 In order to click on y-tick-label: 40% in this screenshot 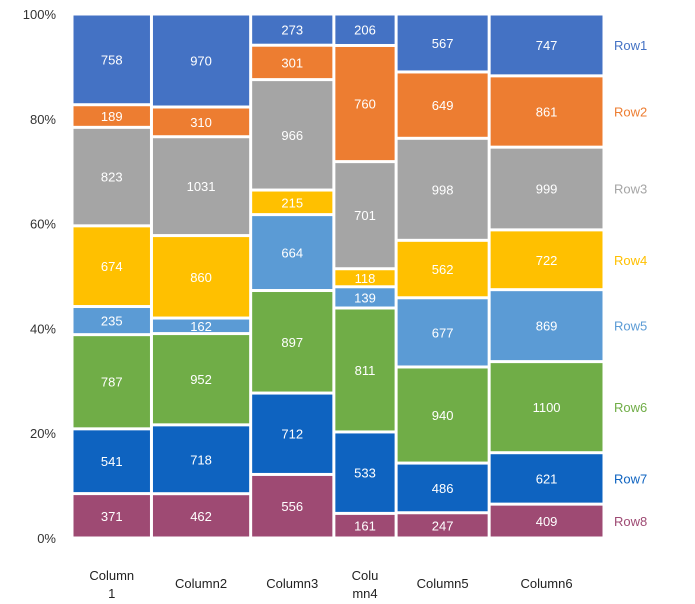, I will do `click(43, 328)`.